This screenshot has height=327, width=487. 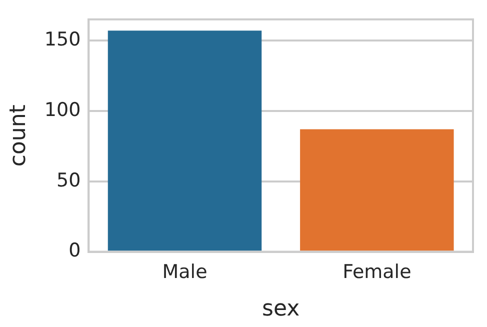 I want to click on y-tick-label: 150, so click(x=62, y=39).